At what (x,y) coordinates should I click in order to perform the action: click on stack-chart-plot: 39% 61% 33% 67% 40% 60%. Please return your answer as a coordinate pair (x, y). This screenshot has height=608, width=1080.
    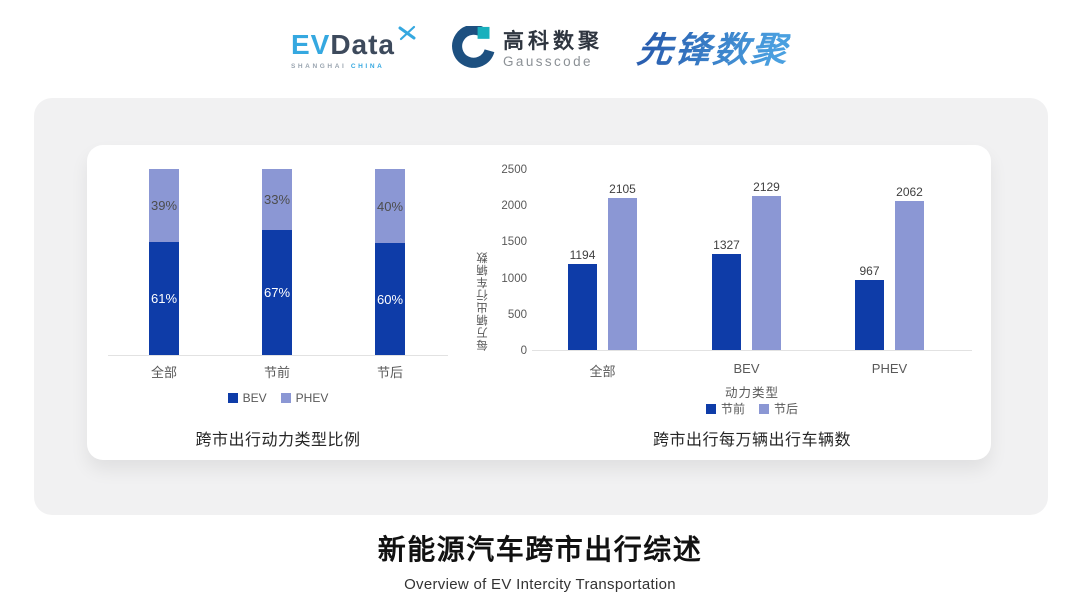
    Looking at the image, I should click on (278, 262).